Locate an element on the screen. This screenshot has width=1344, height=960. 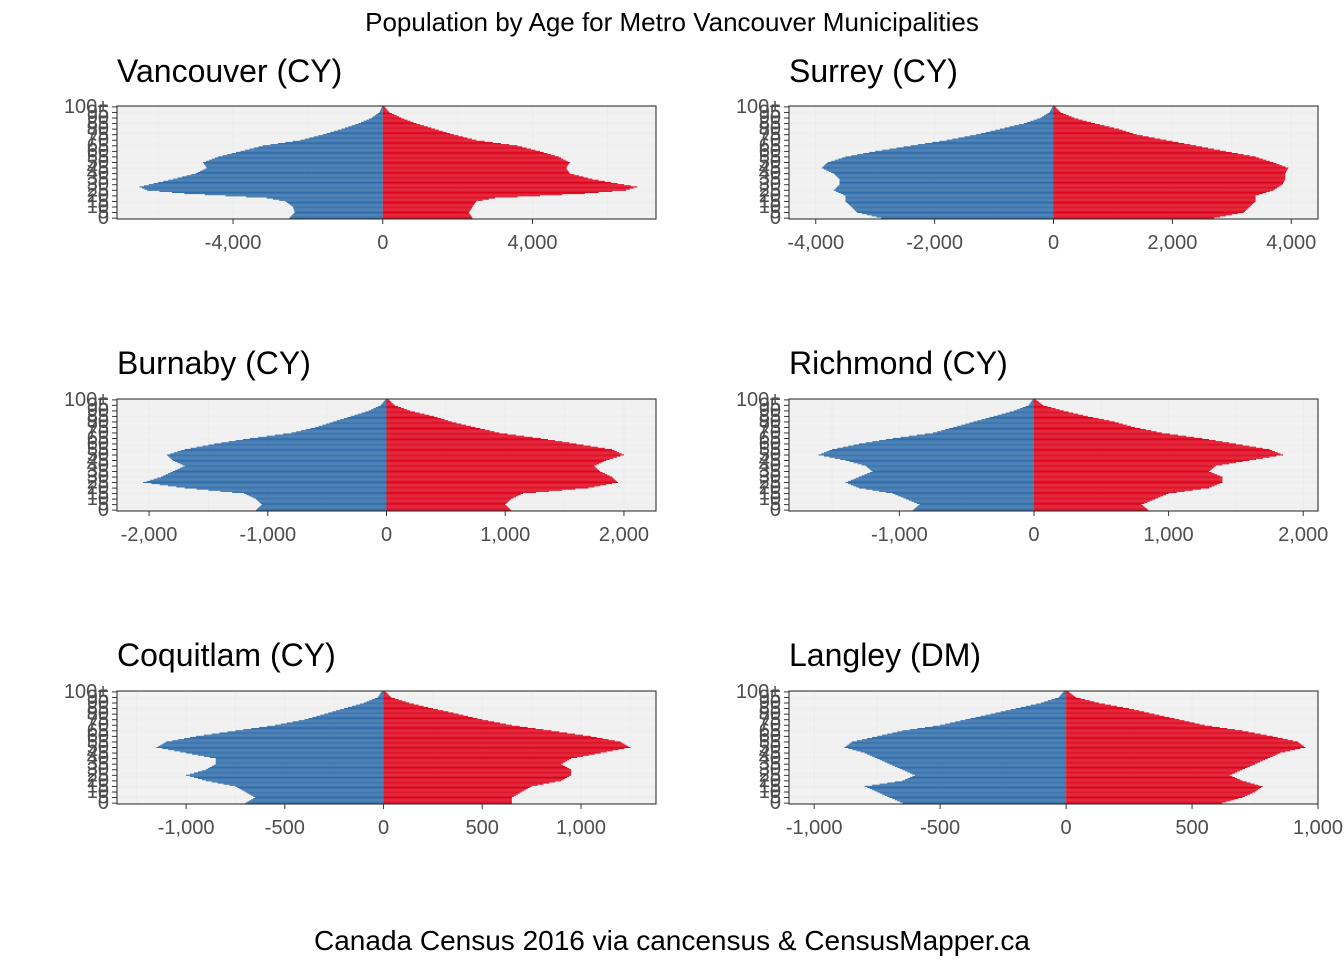
x-tick-label: -500 is located at coordinates (285, 828).